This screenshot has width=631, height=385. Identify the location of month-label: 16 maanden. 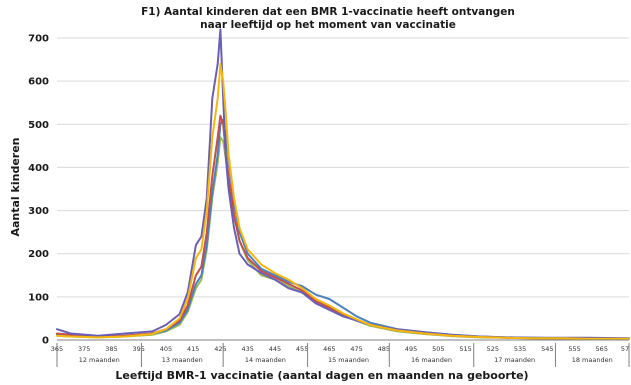
(431, 360).